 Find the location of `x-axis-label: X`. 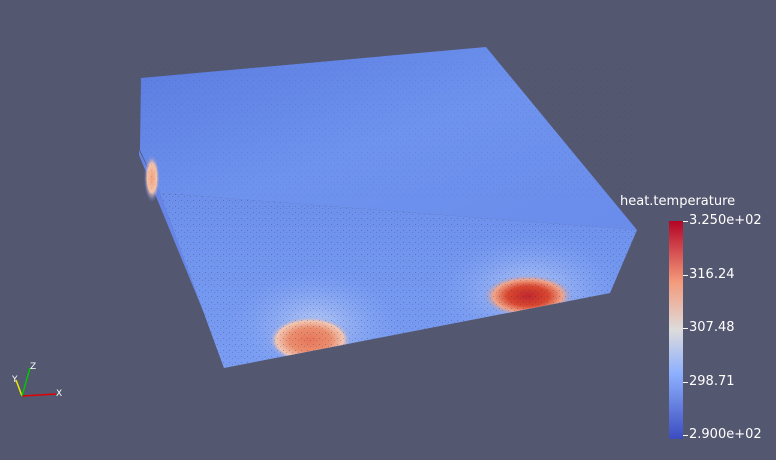

x-axis-label: X is located at coordinates (59, 394).